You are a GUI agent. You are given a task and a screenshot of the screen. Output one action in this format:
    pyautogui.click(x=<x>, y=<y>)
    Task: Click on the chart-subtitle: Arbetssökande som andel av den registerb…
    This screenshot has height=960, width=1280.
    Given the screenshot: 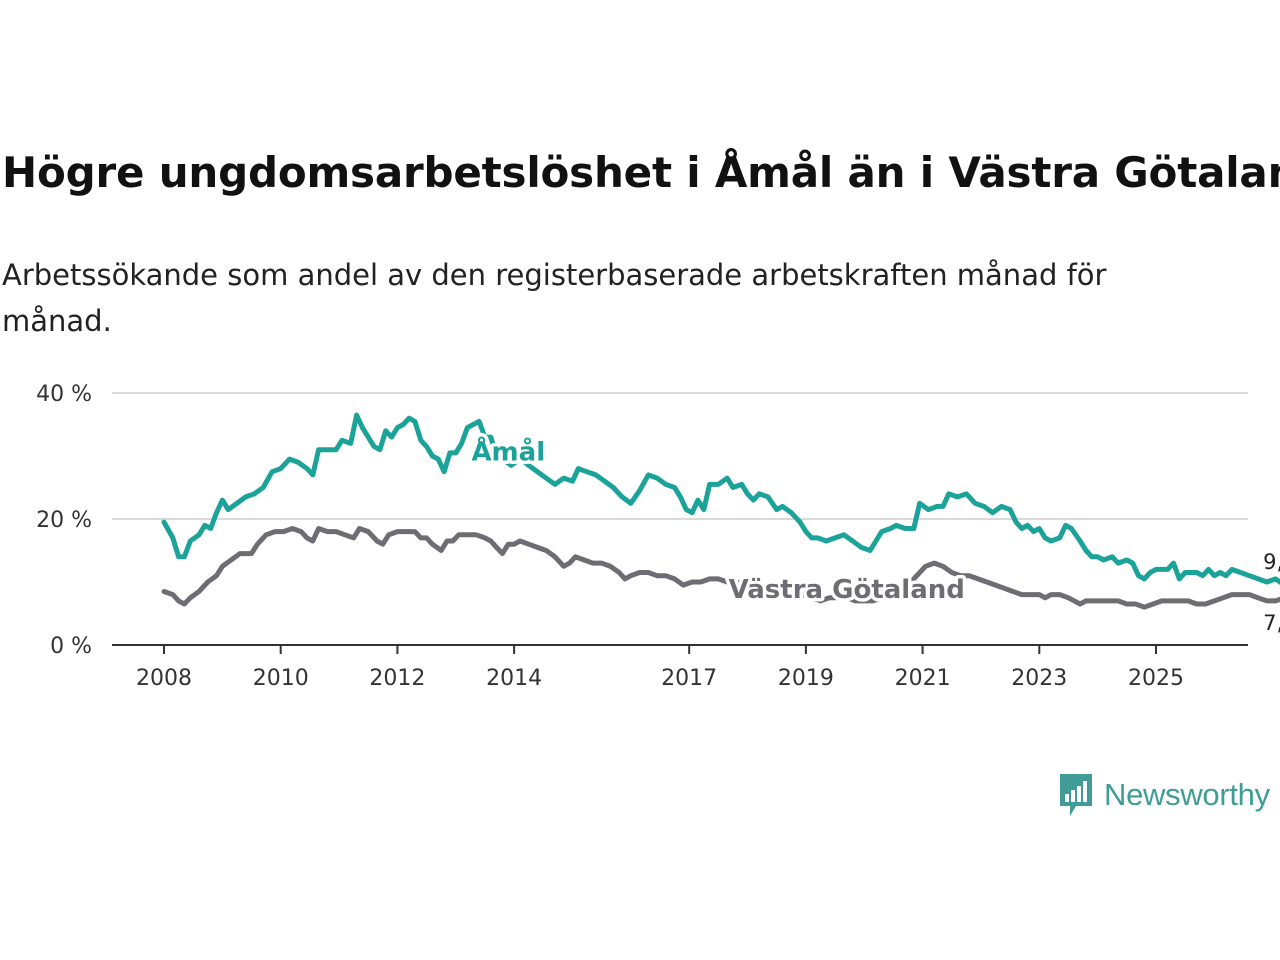 What is the action you would take?
    pyautogui.click(x=554, y=298)
    